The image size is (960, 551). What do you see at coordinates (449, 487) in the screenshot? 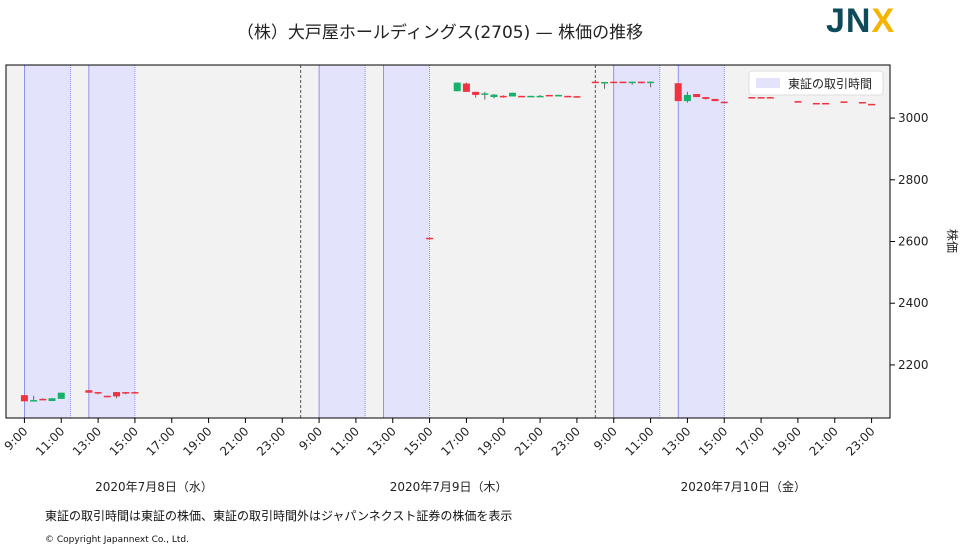
I see `date-label: 2020年7月9日（木）` at bounding box center [449, 487].